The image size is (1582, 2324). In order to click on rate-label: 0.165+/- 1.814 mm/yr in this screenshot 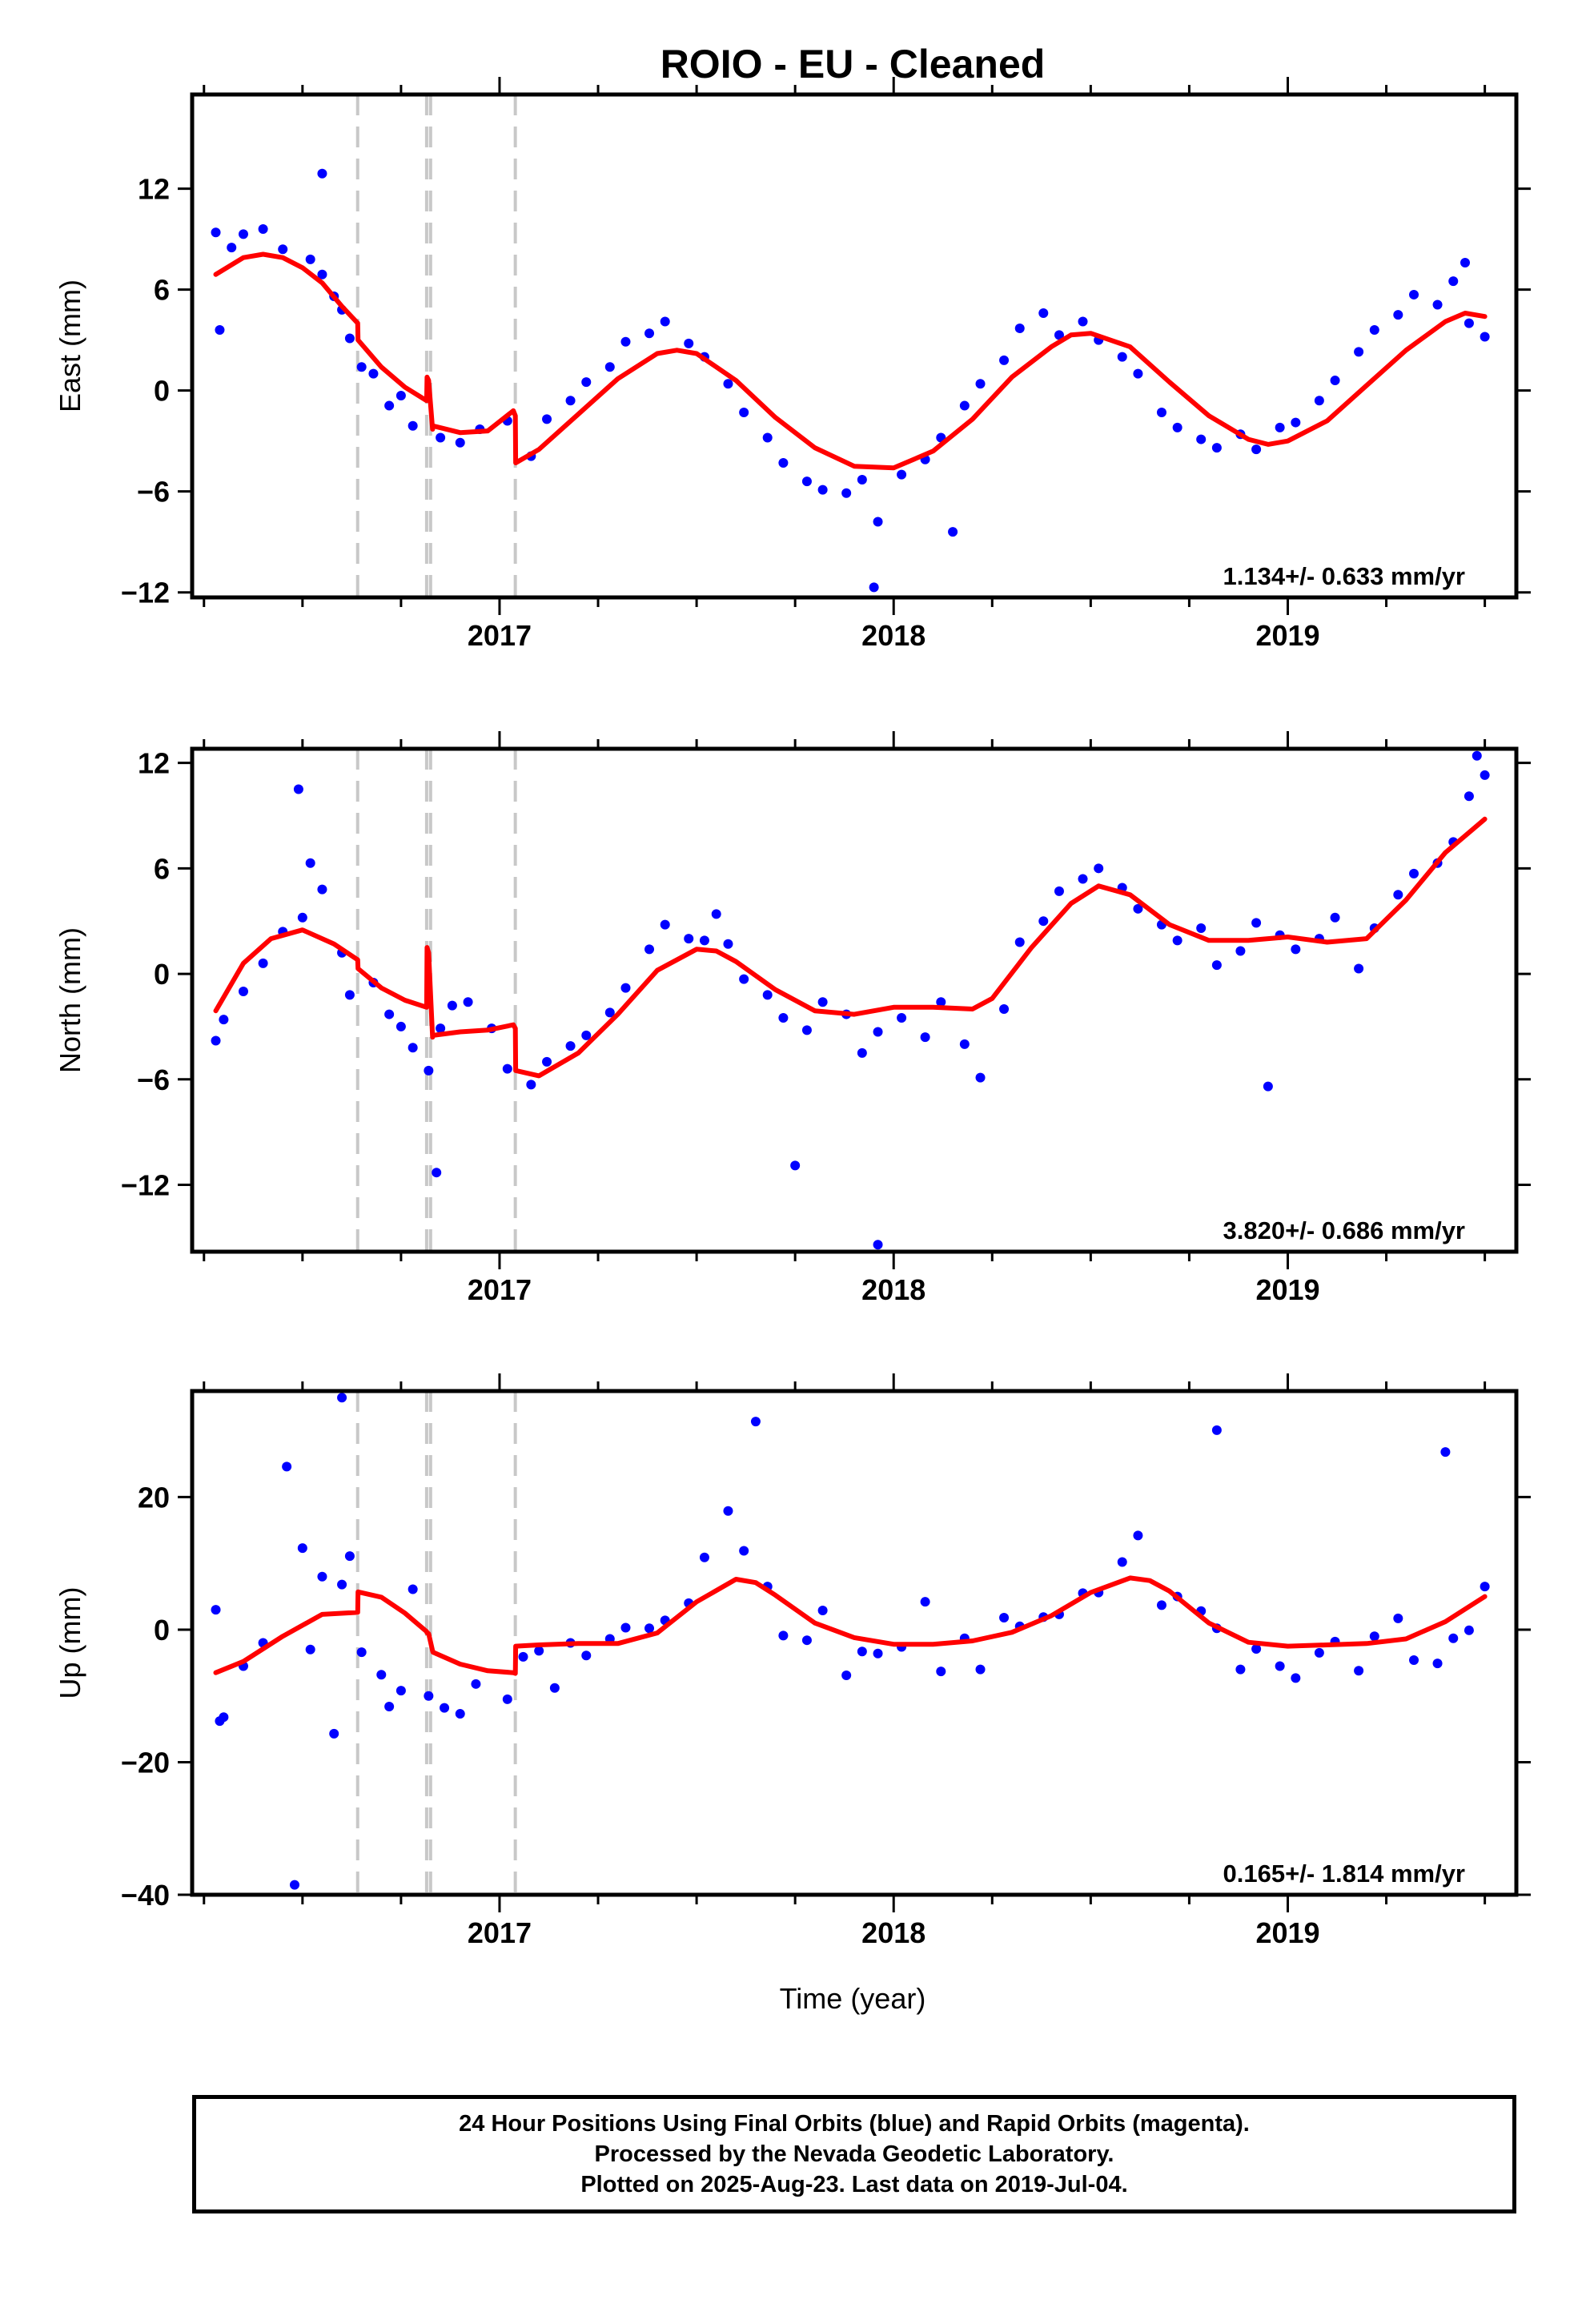, I will do `click(1344, 1874)`.